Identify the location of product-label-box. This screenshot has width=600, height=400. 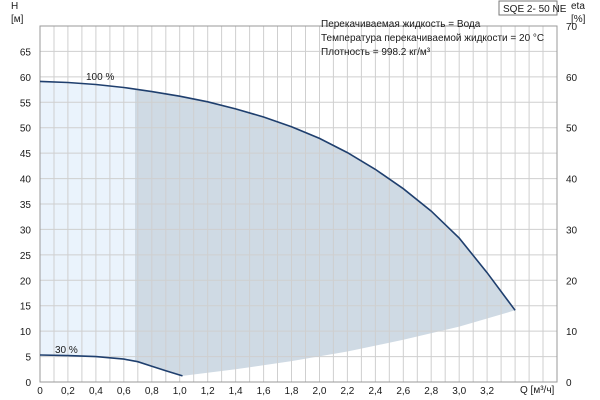
(528, 8).